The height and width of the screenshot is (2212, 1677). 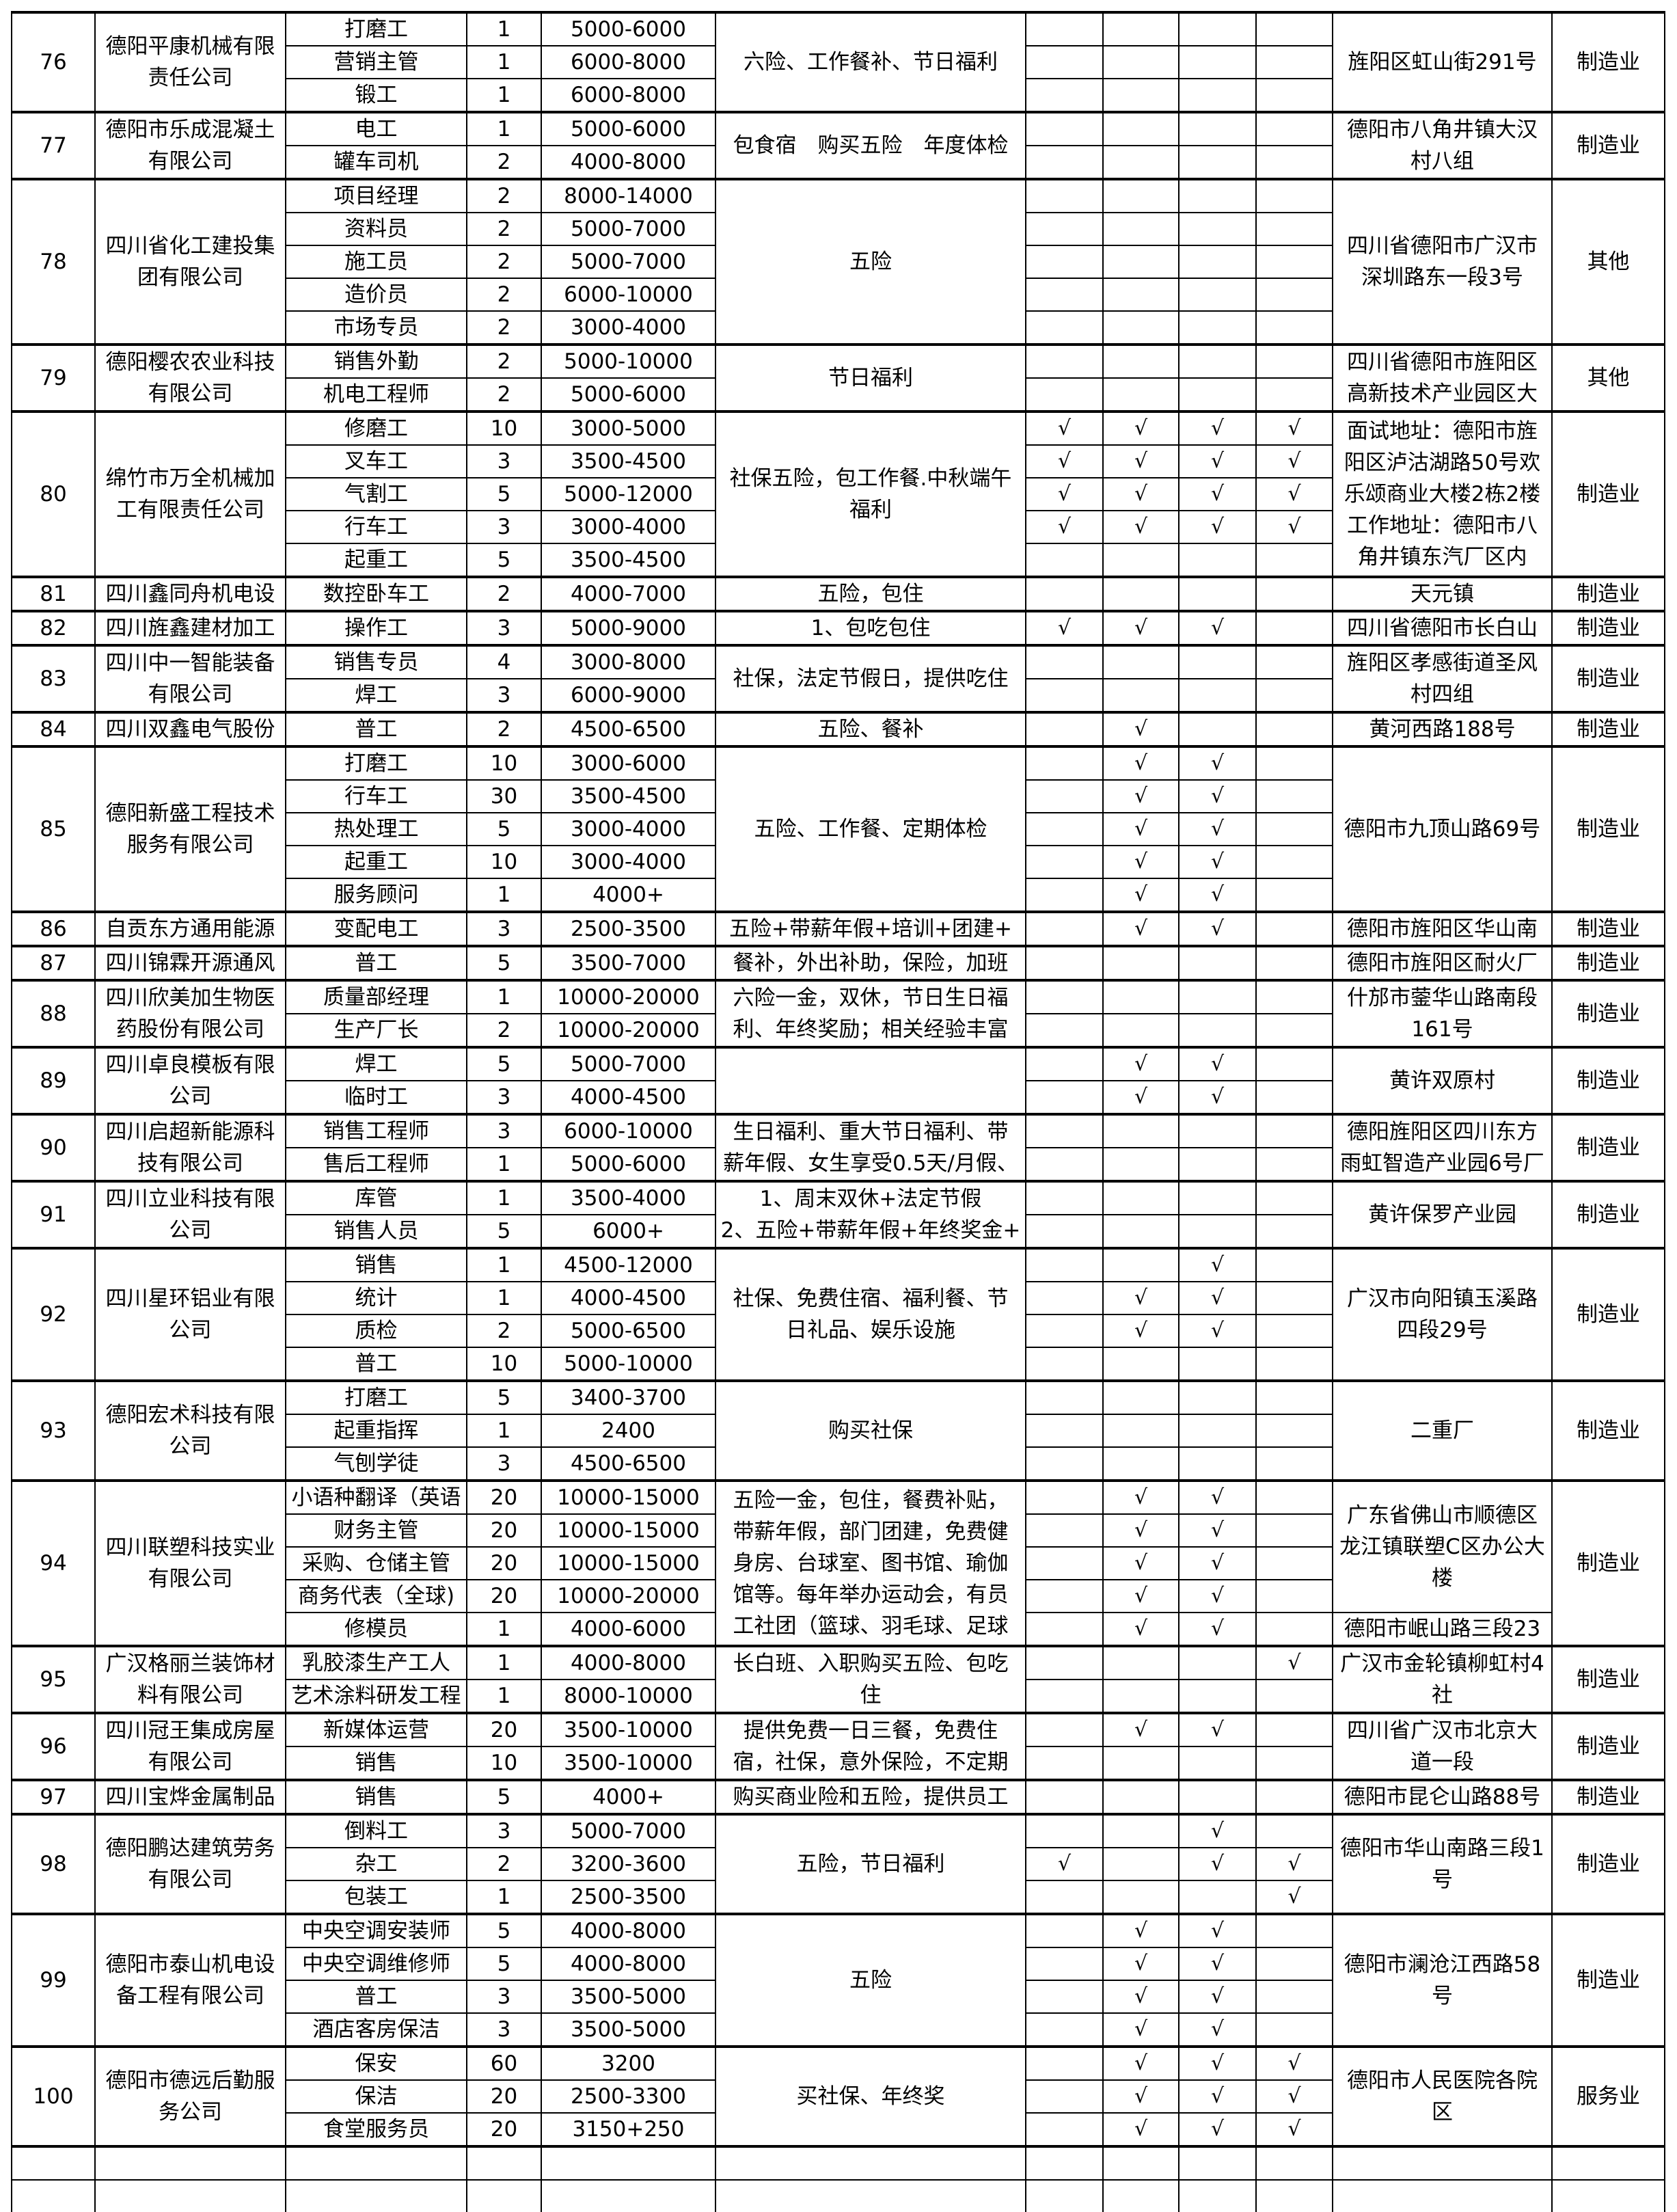 I want to click on benefits: 社保，法定节假日，提供吃住, so click(x=870, y=678).